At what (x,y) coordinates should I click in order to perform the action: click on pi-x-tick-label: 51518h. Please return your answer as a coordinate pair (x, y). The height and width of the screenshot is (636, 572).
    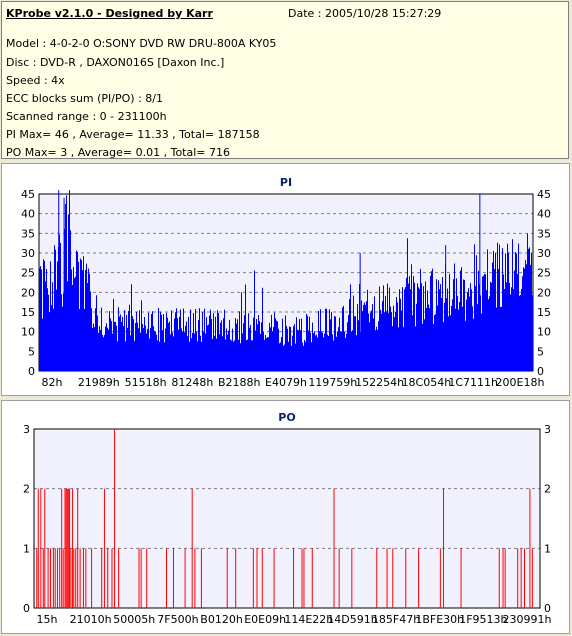
    Looking at the image, I should click on (146, 382).